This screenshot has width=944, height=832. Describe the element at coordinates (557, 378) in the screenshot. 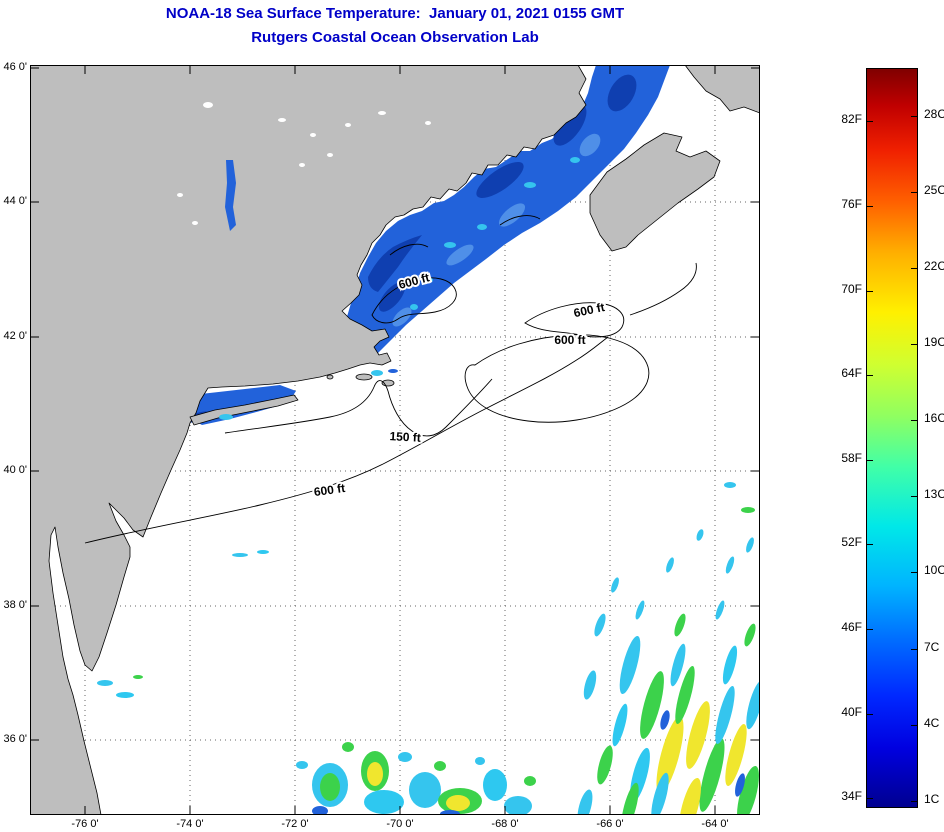

I see `contour-georges-bank` at that location.